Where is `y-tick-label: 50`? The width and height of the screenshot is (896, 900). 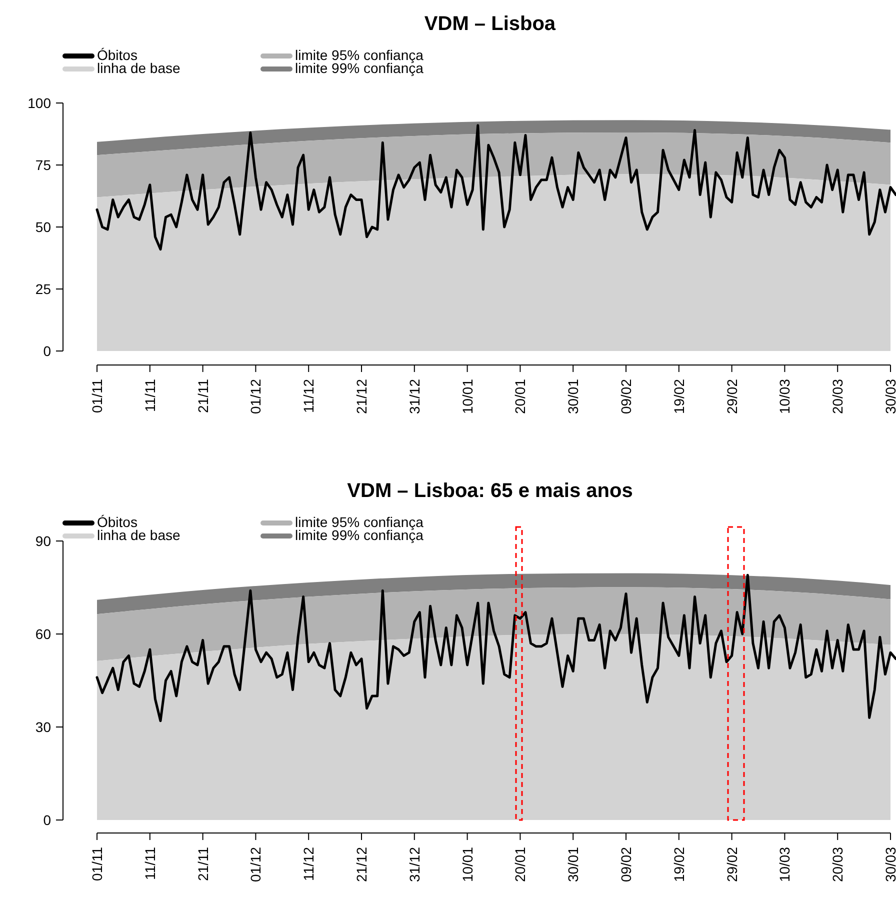
y-tick-label: 50 is located at coordinates (43, 227).